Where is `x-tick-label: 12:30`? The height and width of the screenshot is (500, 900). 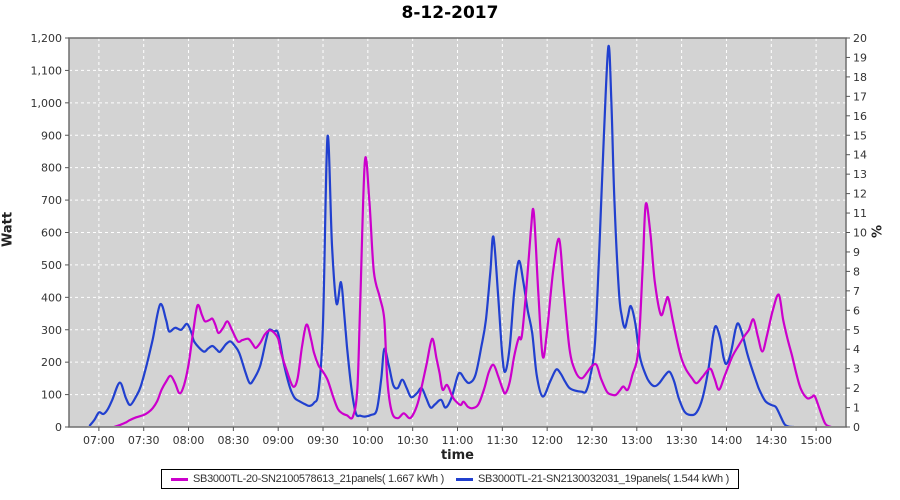 x-tick-label: 12:30 is located at coordinates (592, 440).